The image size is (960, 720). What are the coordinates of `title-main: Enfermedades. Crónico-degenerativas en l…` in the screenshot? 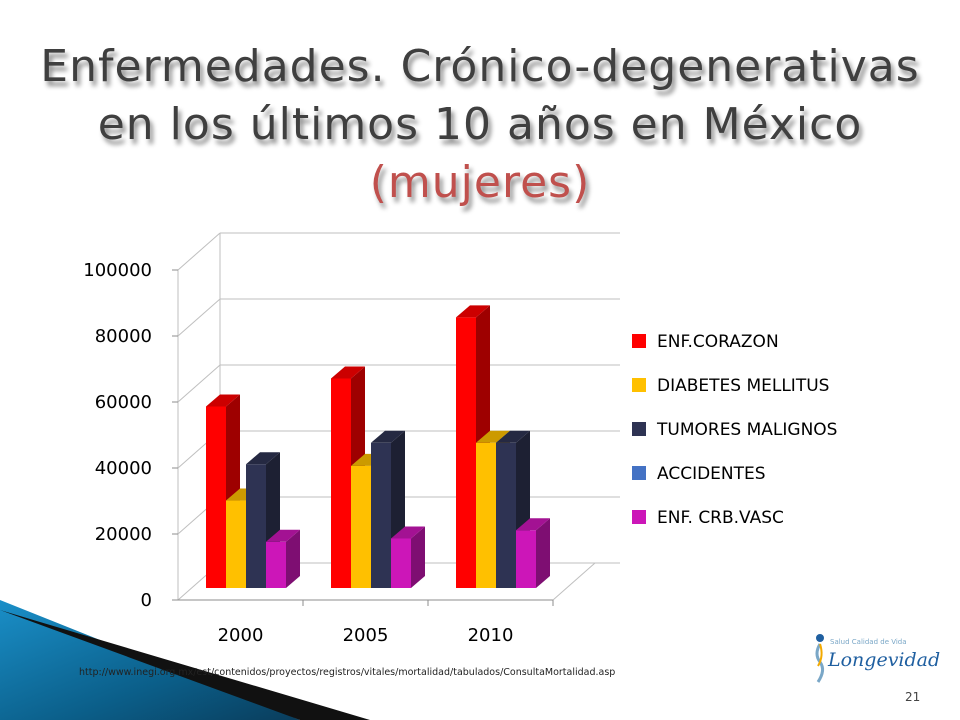 It's located at (480, 95).